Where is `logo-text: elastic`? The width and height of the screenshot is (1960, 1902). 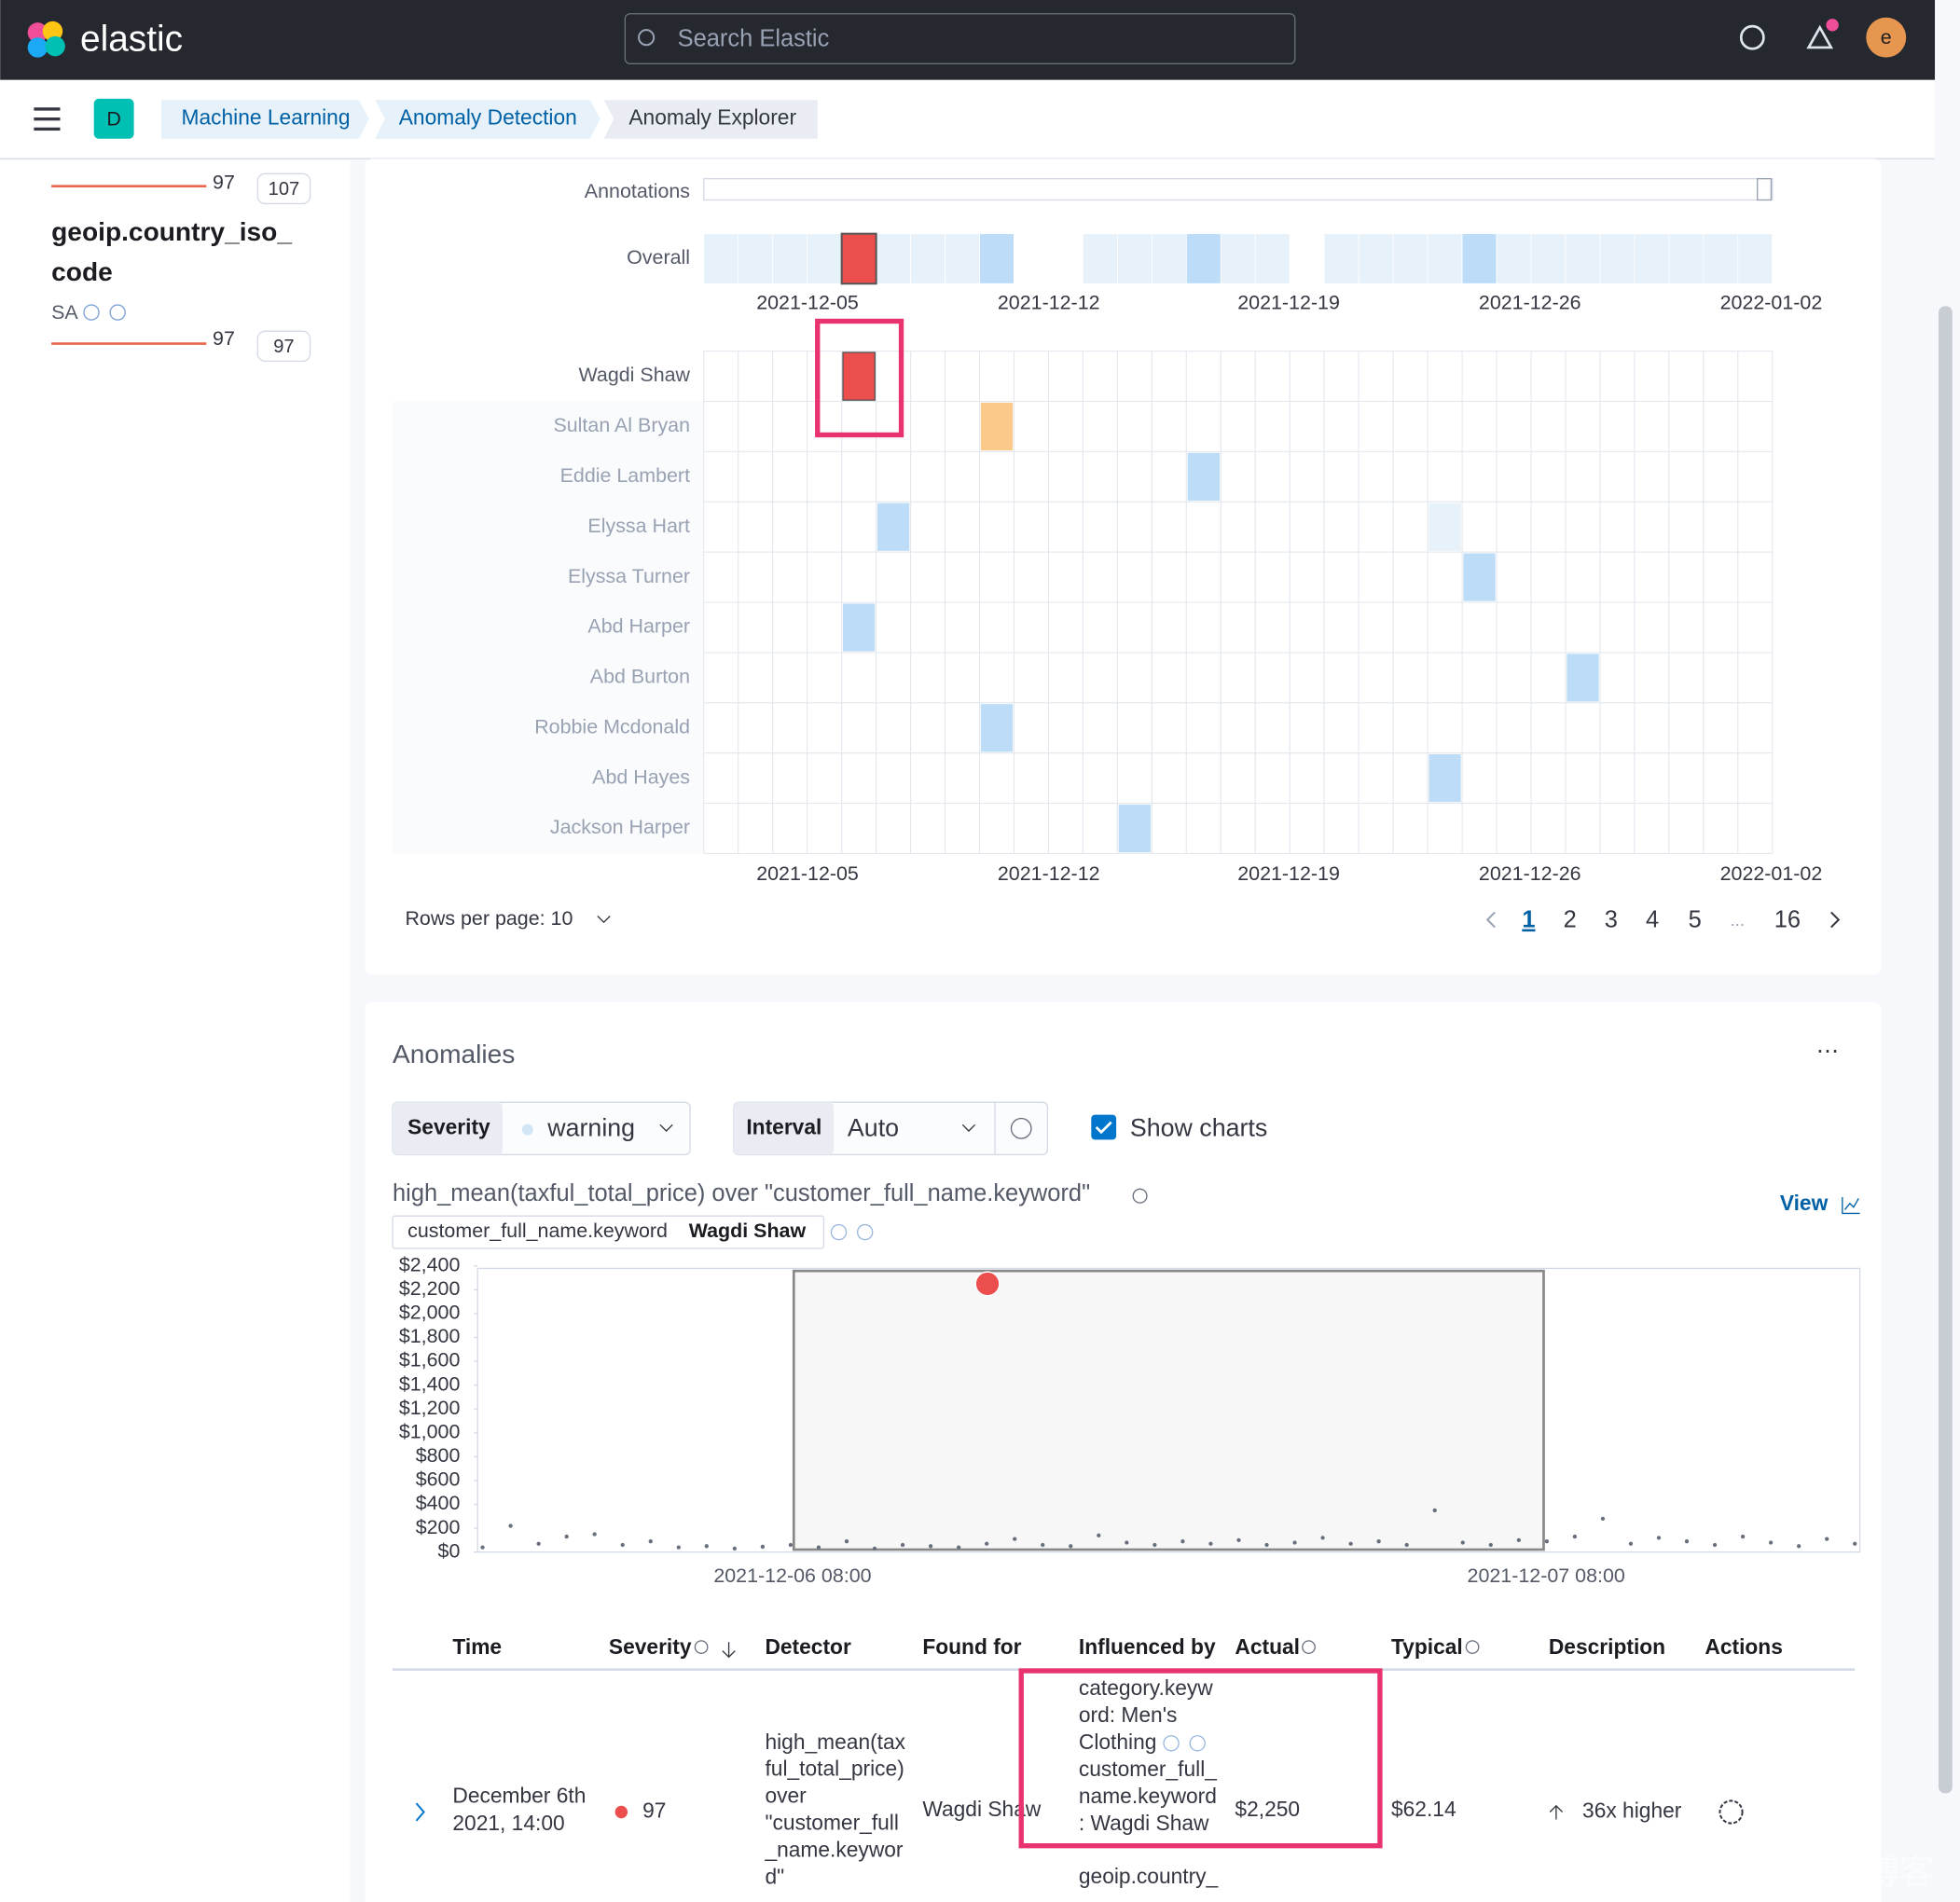 logo-text: elastic is located at coordinates (132, 39).